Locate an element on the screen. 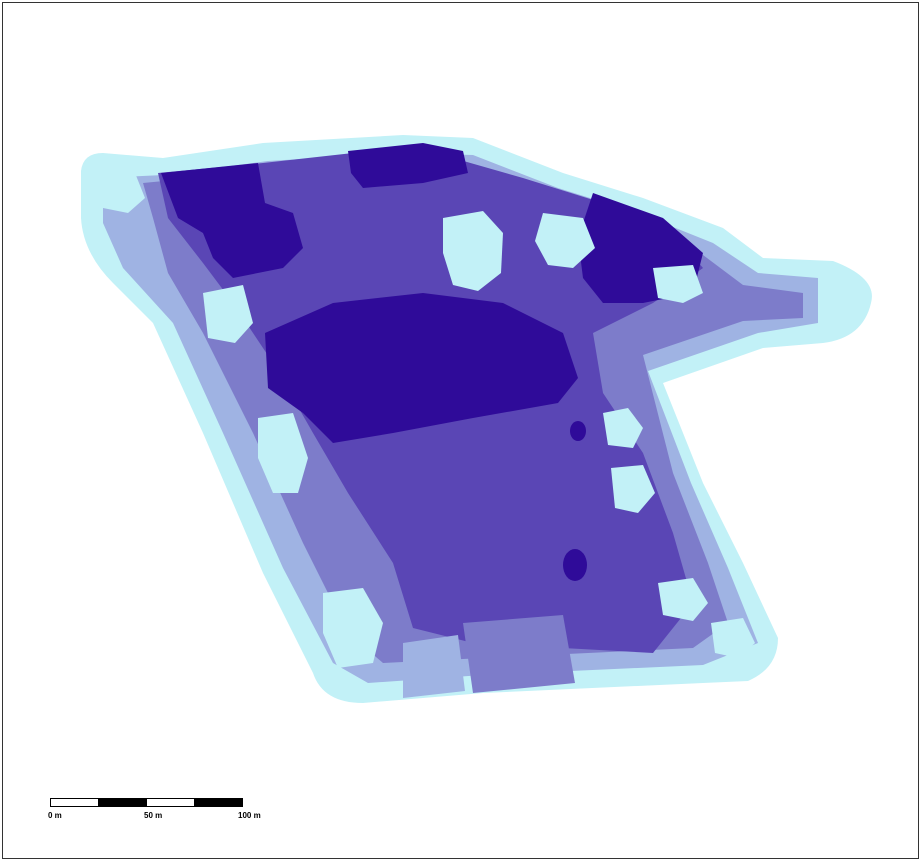 Image resolution: width=923 pixels, height=863 pixels. scale-bar-label-50: 50 m is located at coordinates (153, 815).